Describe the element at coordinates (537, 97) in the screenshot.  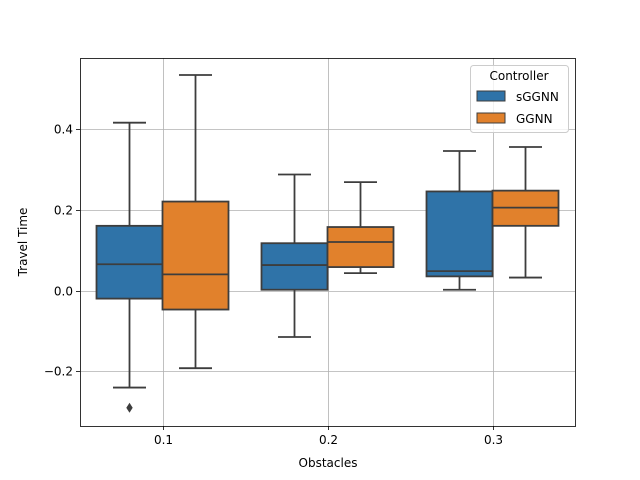
I see `legend-label-sggnn: sGGNN` at that location.